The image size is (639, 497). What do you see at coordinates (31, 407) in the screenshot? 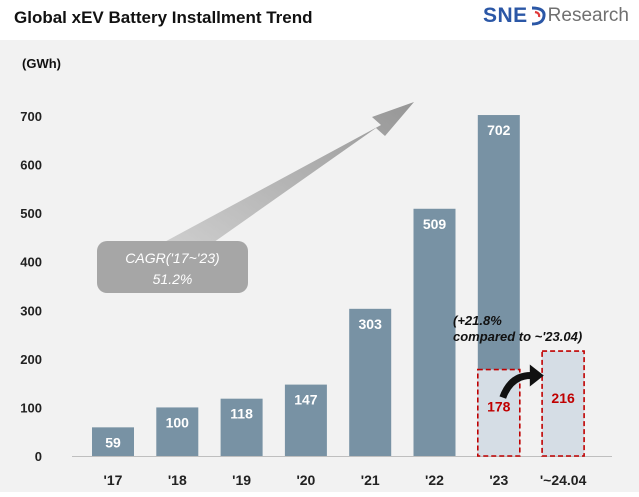
I see `y-tick-label: 100` at bounding box center [31, 407].